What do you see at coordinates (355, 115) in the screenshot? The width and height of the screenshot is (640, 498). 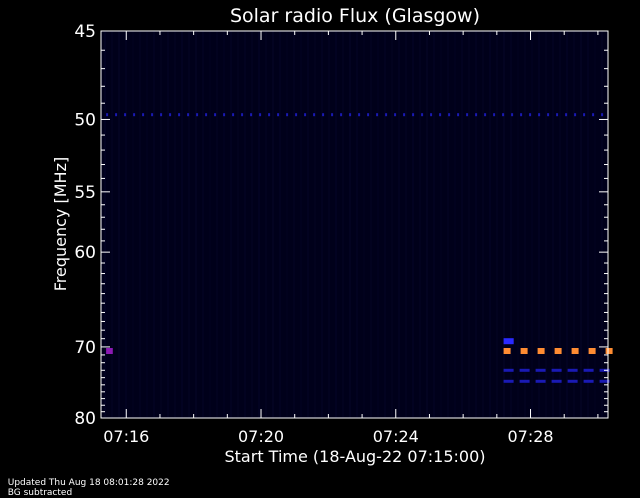 I see `feature-band-49-7-mhz` at bounding box center [355, 115].